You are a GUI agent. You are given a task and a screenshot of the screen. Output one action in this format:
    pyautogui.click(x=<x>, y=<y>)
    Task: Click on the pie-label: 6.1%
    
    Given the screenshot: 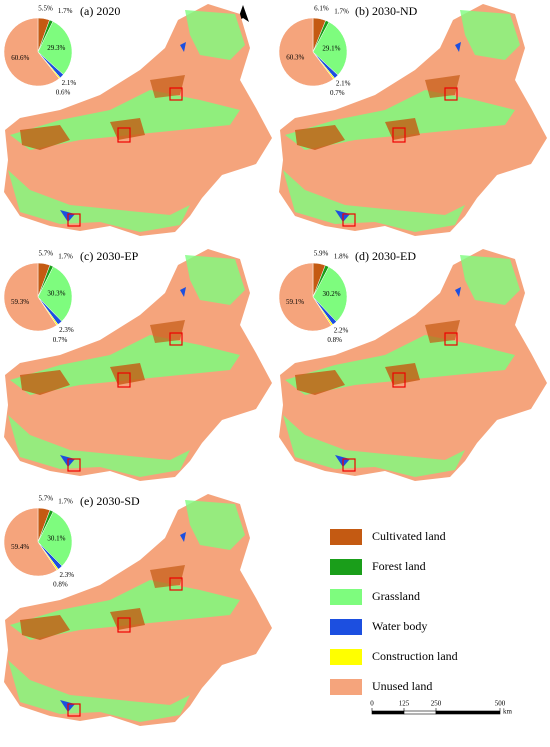 What is the action you would take?
    pyautogui.click(x=321, y=8)
    